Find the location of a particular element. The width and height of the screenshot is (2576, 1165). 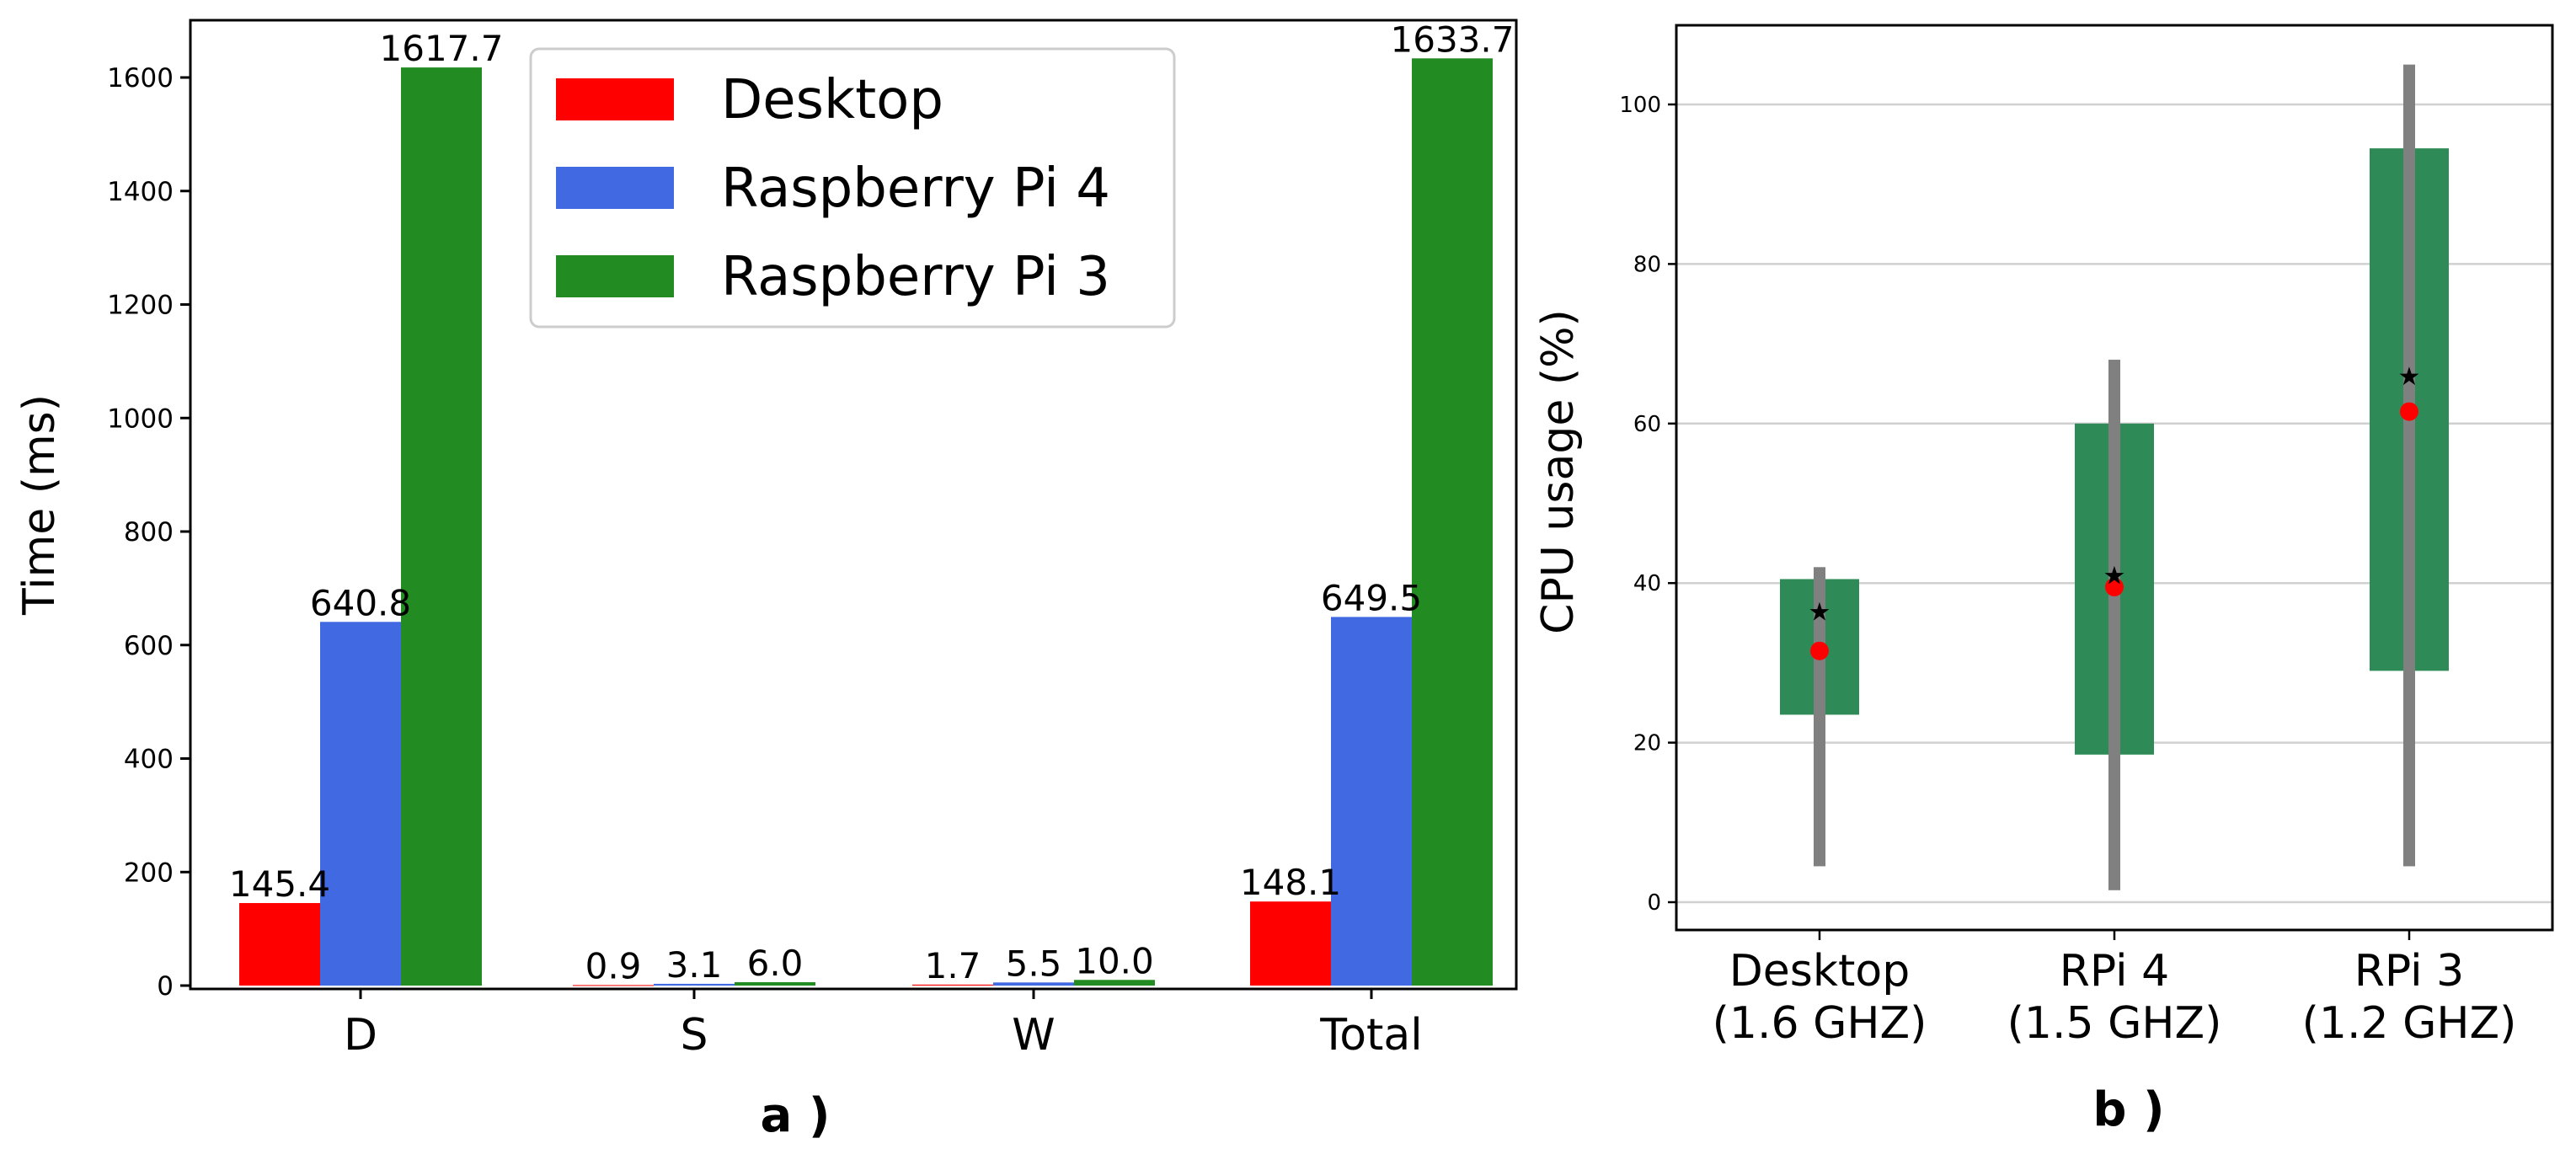

bar-raspberry-pi-4-d is located at coordinates (360, 804).